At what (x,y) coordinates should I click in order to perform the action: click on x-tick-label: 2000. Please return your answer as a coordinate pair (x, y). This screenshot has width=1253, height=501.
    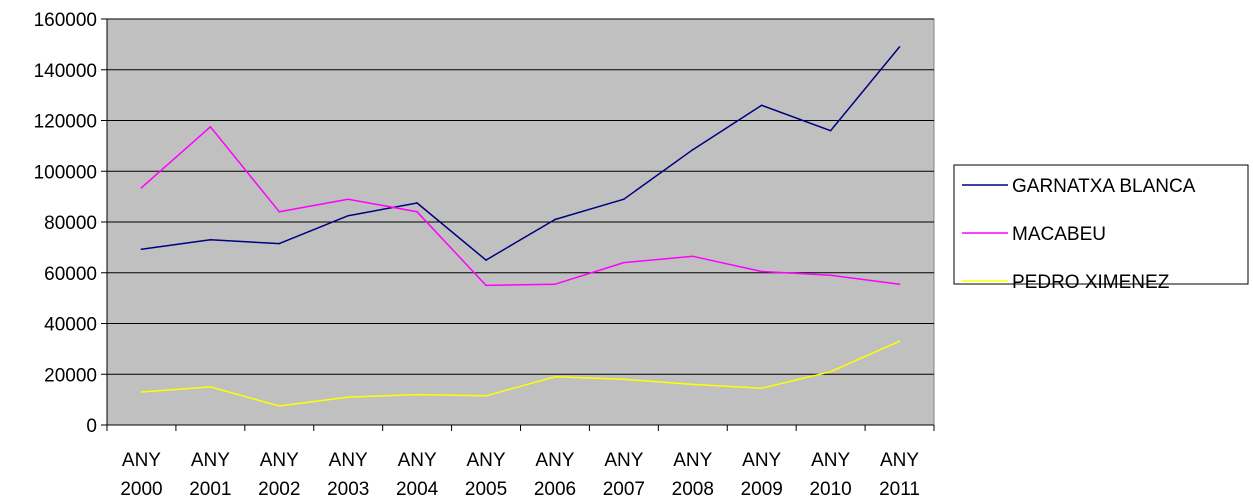
    Looking at the image, I should click on (141, 489).